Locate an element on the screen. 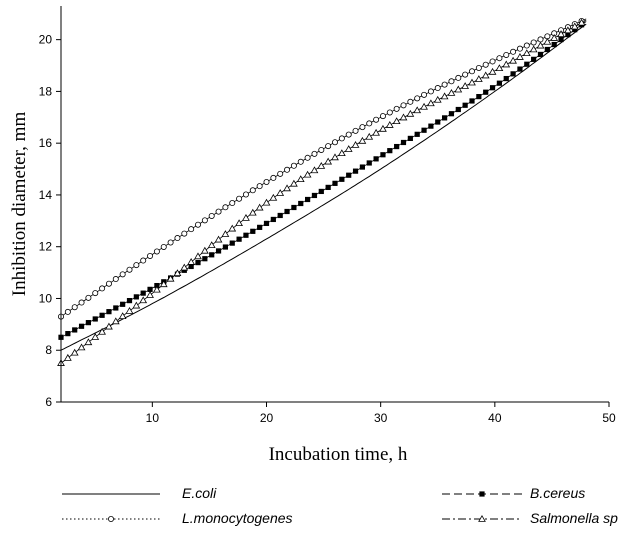 The image size is (624, 537). legend-label: L.monocytogenes is located at coordinates (237, 518).